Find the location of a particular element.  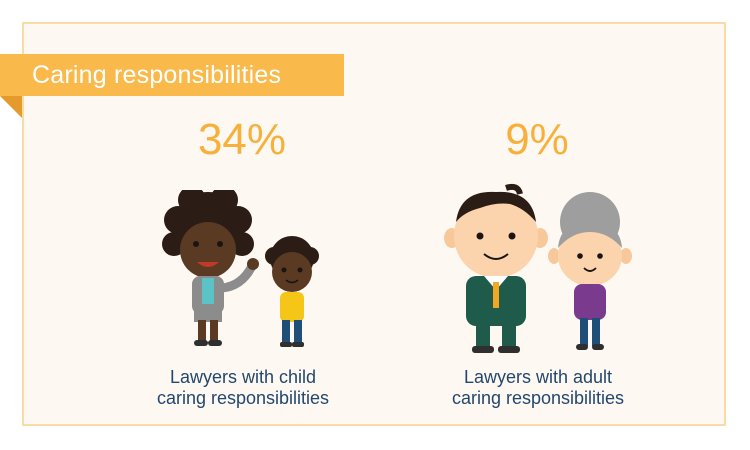

mother-with-child-illustration is located at coordinates (240, 268).